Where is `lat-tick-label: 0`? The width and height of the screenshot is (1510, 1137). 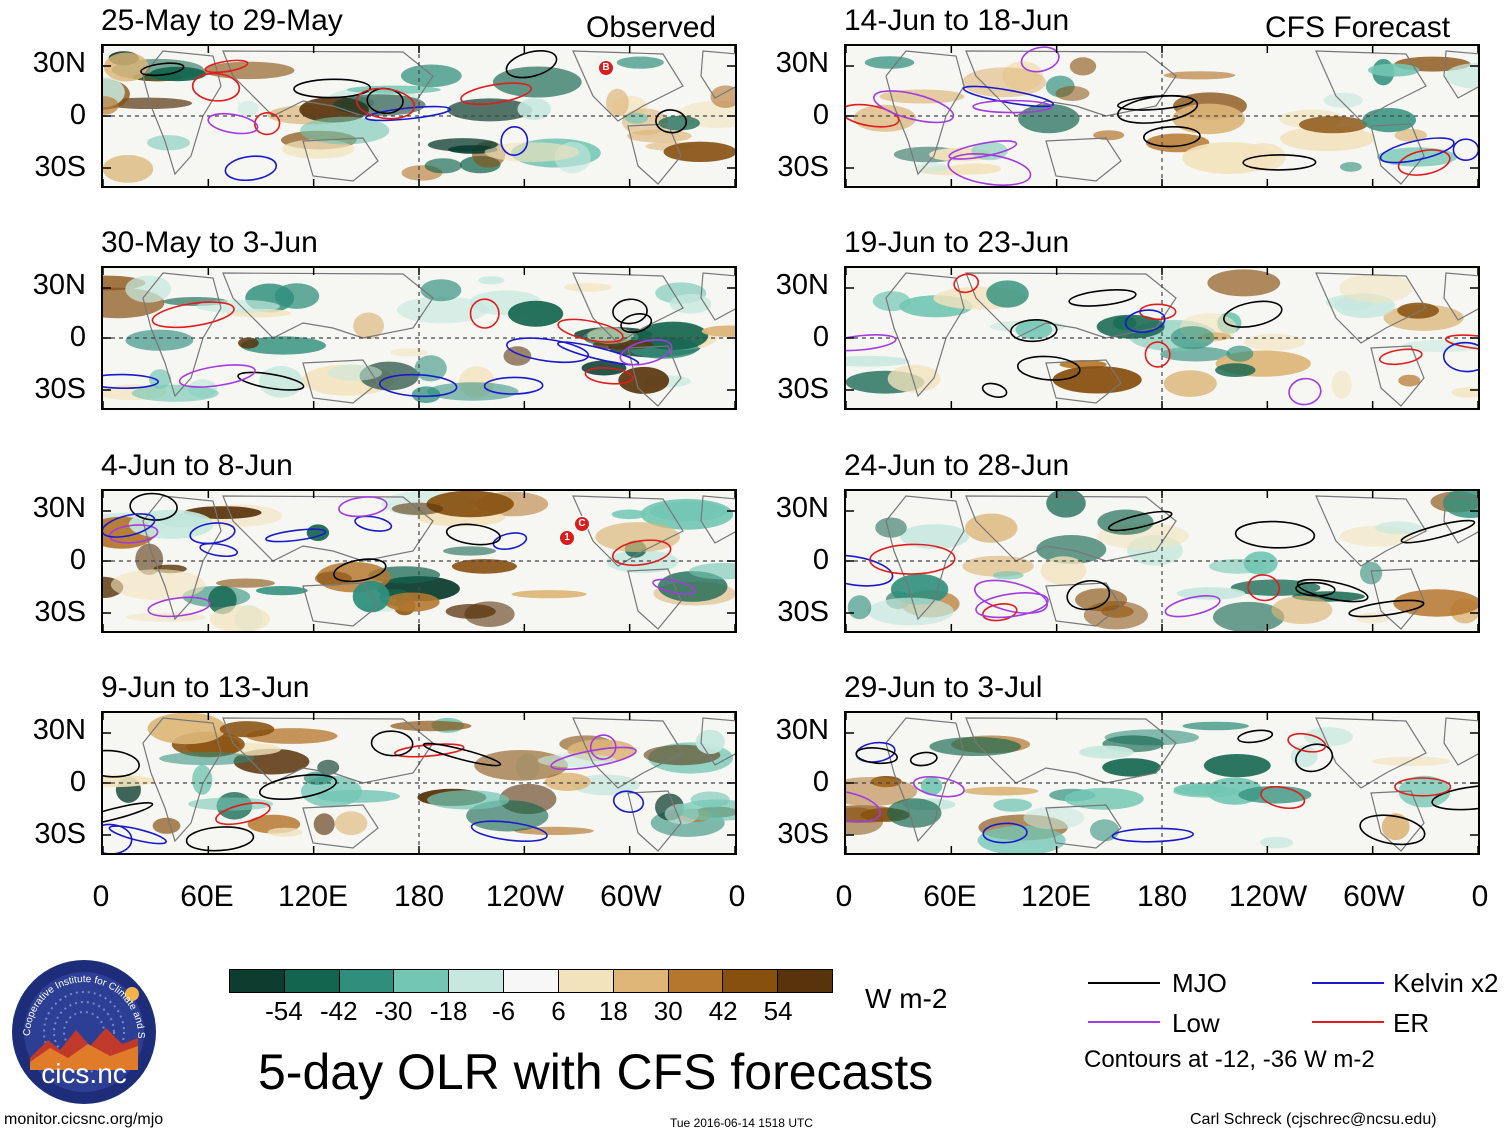 lat-tick-label: 0 is located at coordinates (820, 337).